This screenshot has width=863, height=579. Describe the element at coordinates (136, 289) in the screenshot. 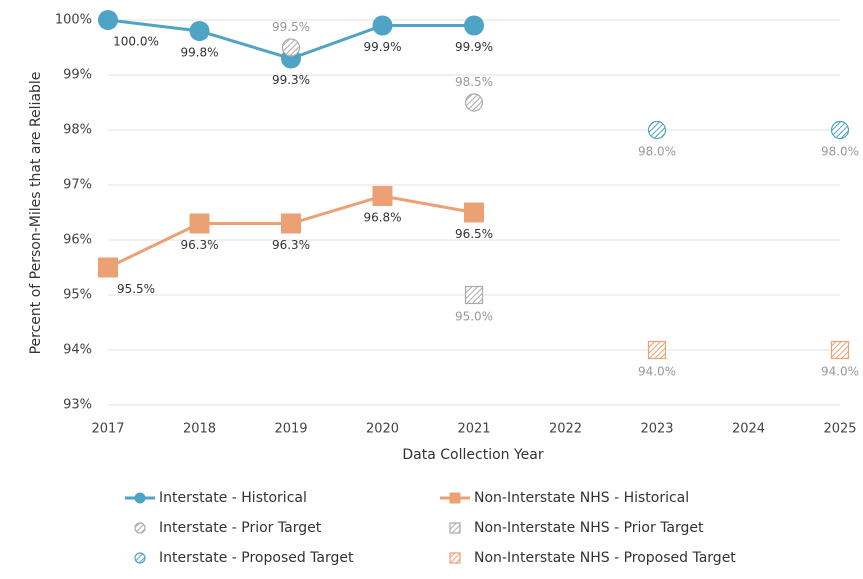

I see `data-label: 95.5%` at that location.